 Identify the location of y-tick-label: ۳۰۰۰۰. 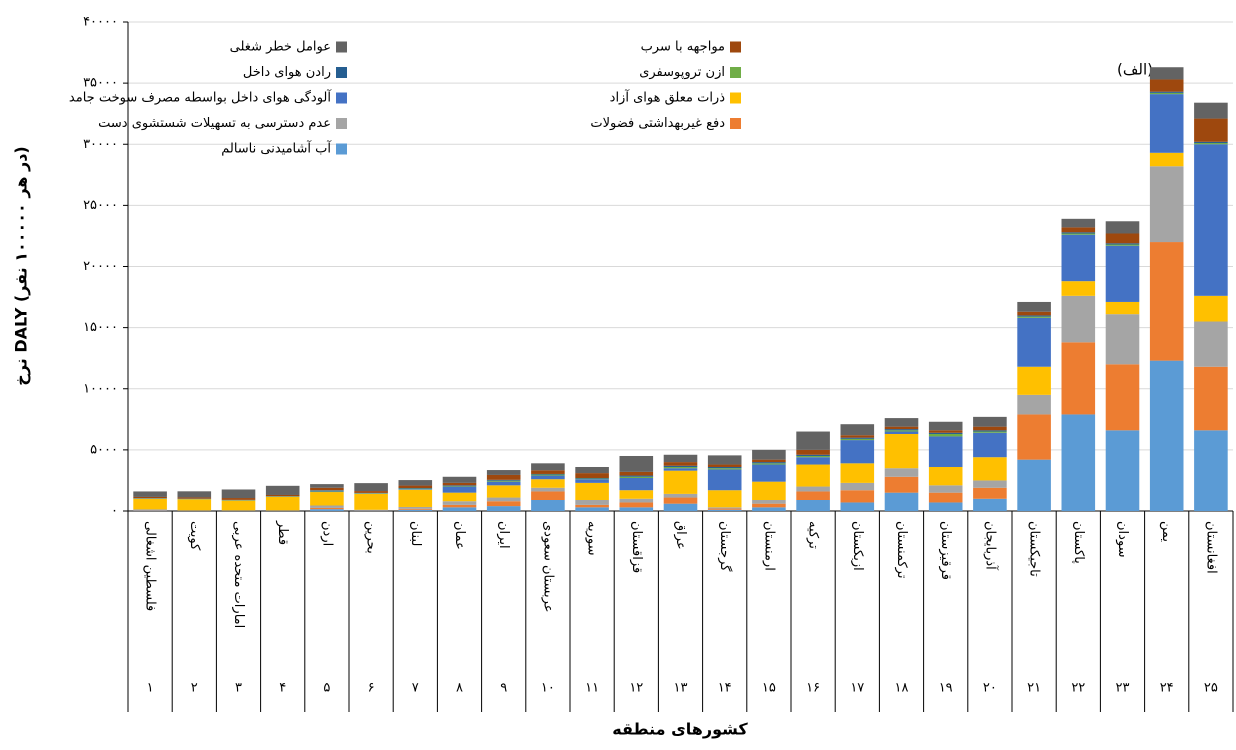
(100, 144).